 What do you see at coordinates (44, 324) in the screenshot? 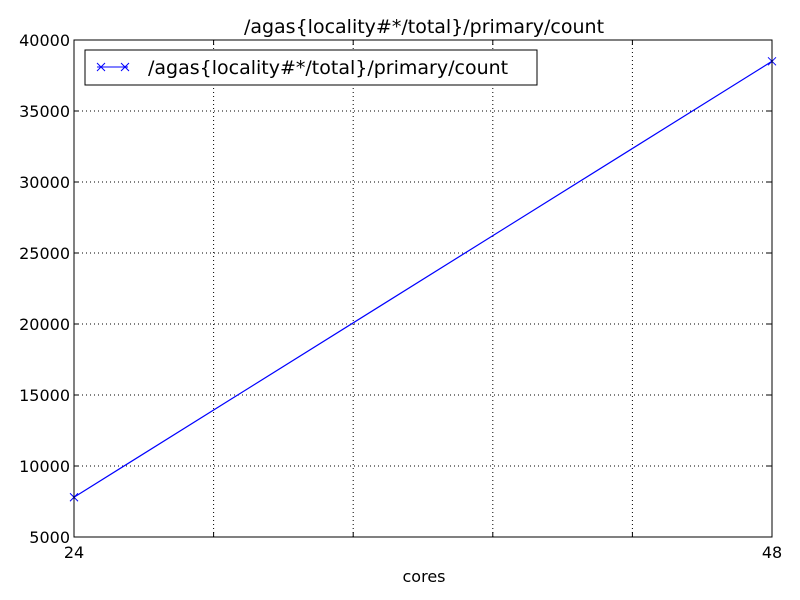
I see `y-tick-label: 20000` at bounding box center [44, 324].